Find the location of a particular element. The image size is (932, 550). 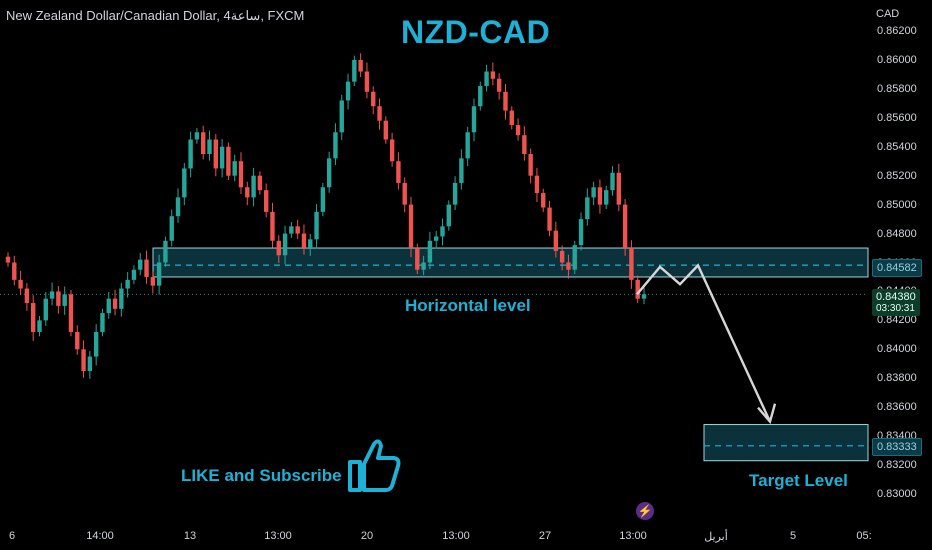

y-tick-label: 0.85000 is located at coordinates (897, 204).